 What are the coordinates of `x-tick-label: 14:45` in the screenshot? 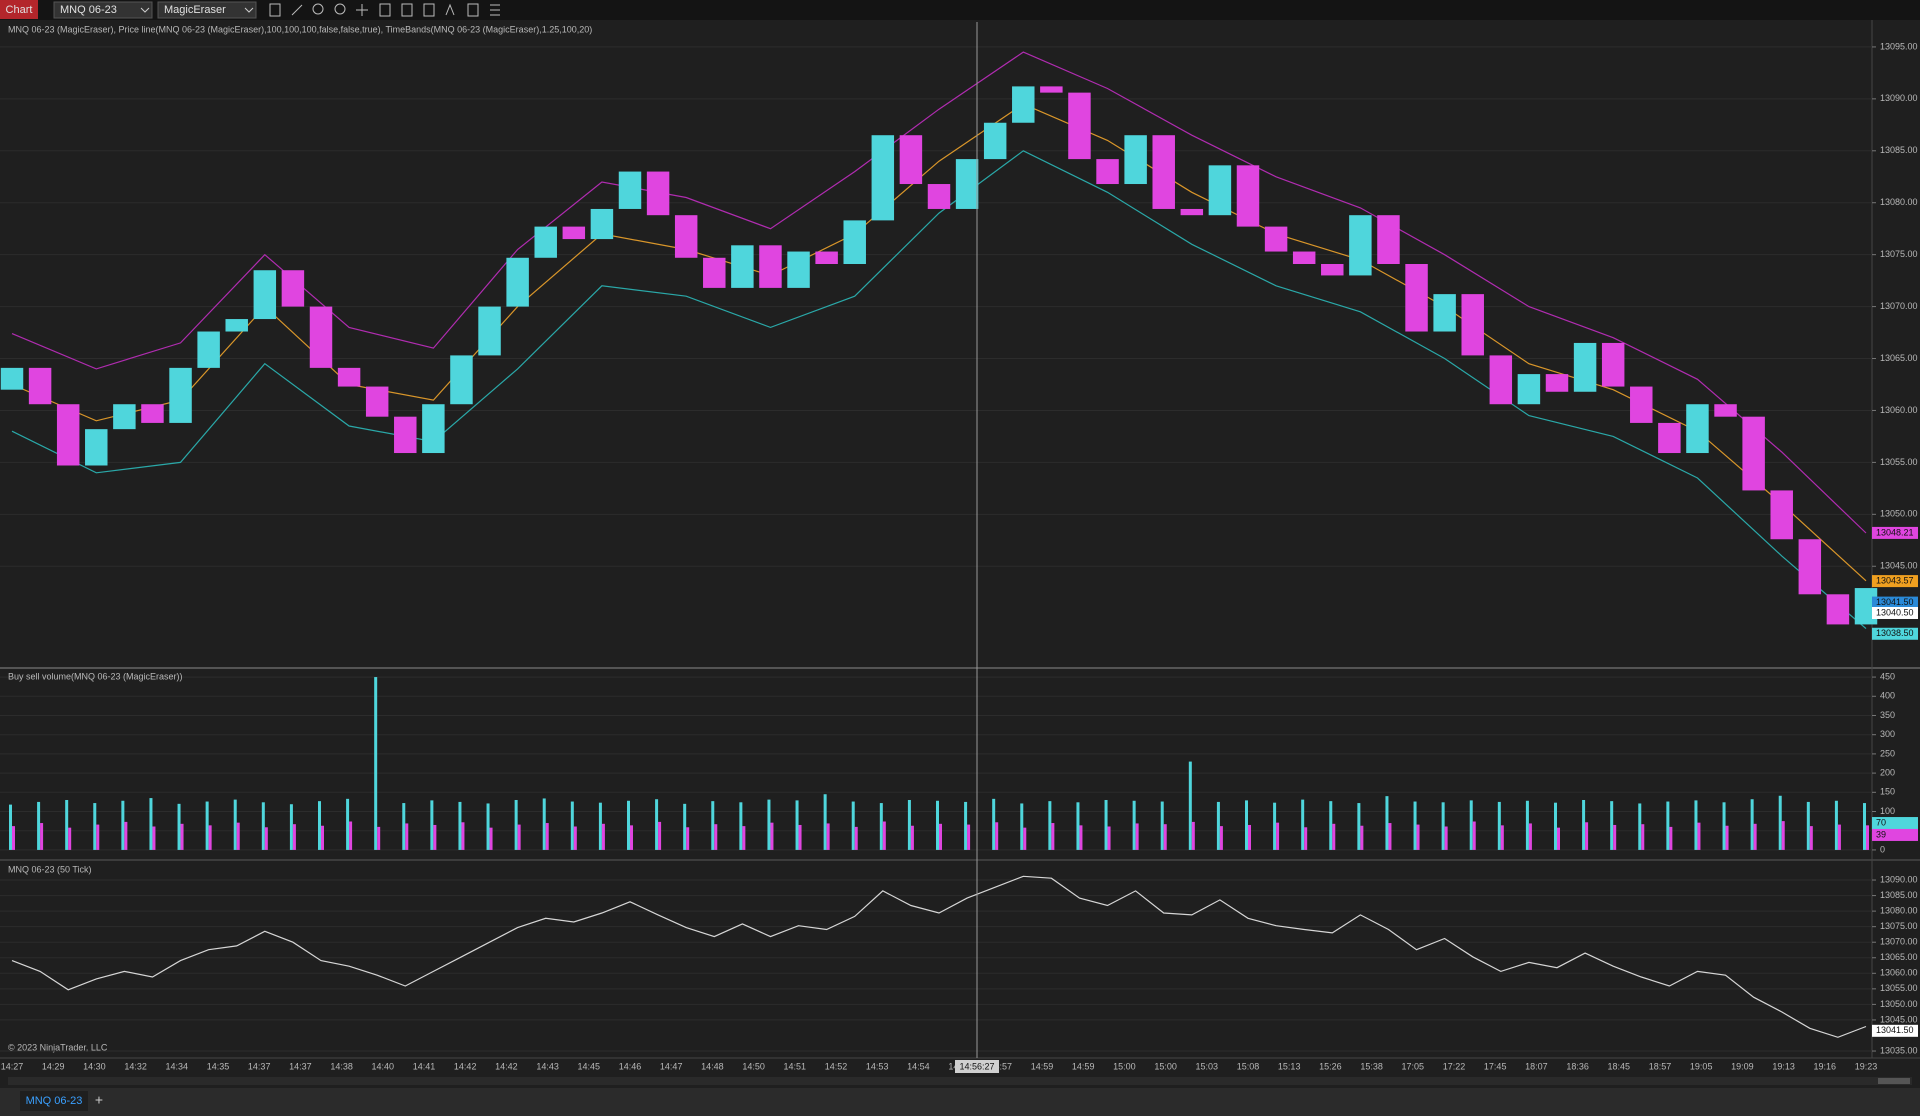 It's located at (589, 1066).